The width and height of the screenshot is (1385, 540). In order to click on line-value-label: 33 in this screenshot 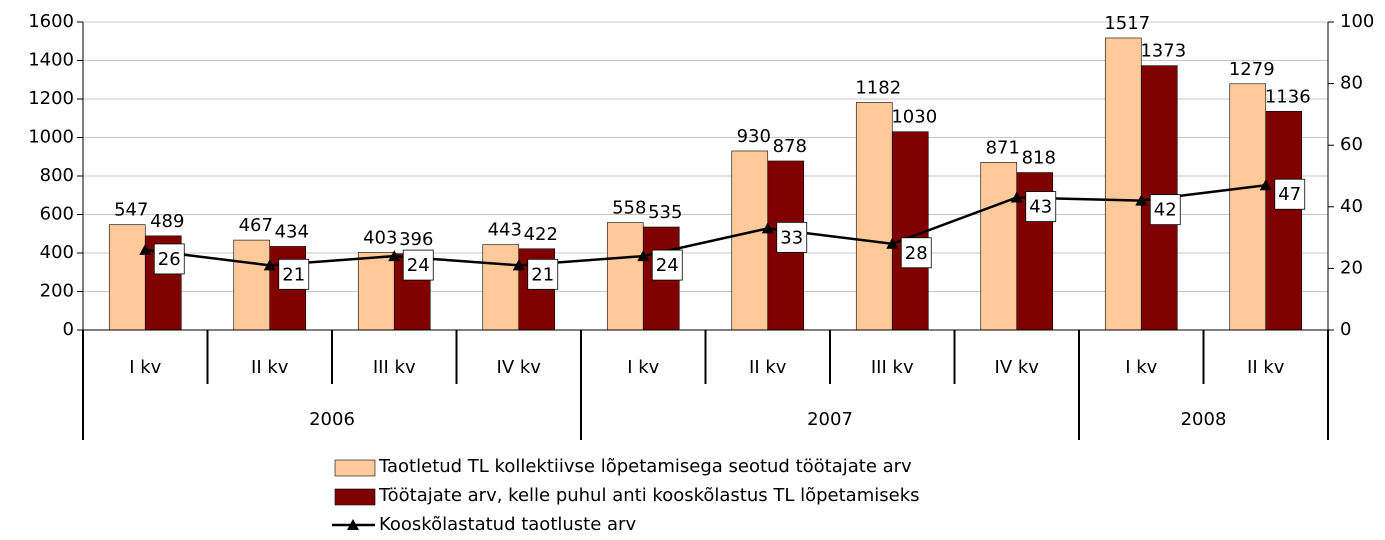, I will do `click(791, 237)`.